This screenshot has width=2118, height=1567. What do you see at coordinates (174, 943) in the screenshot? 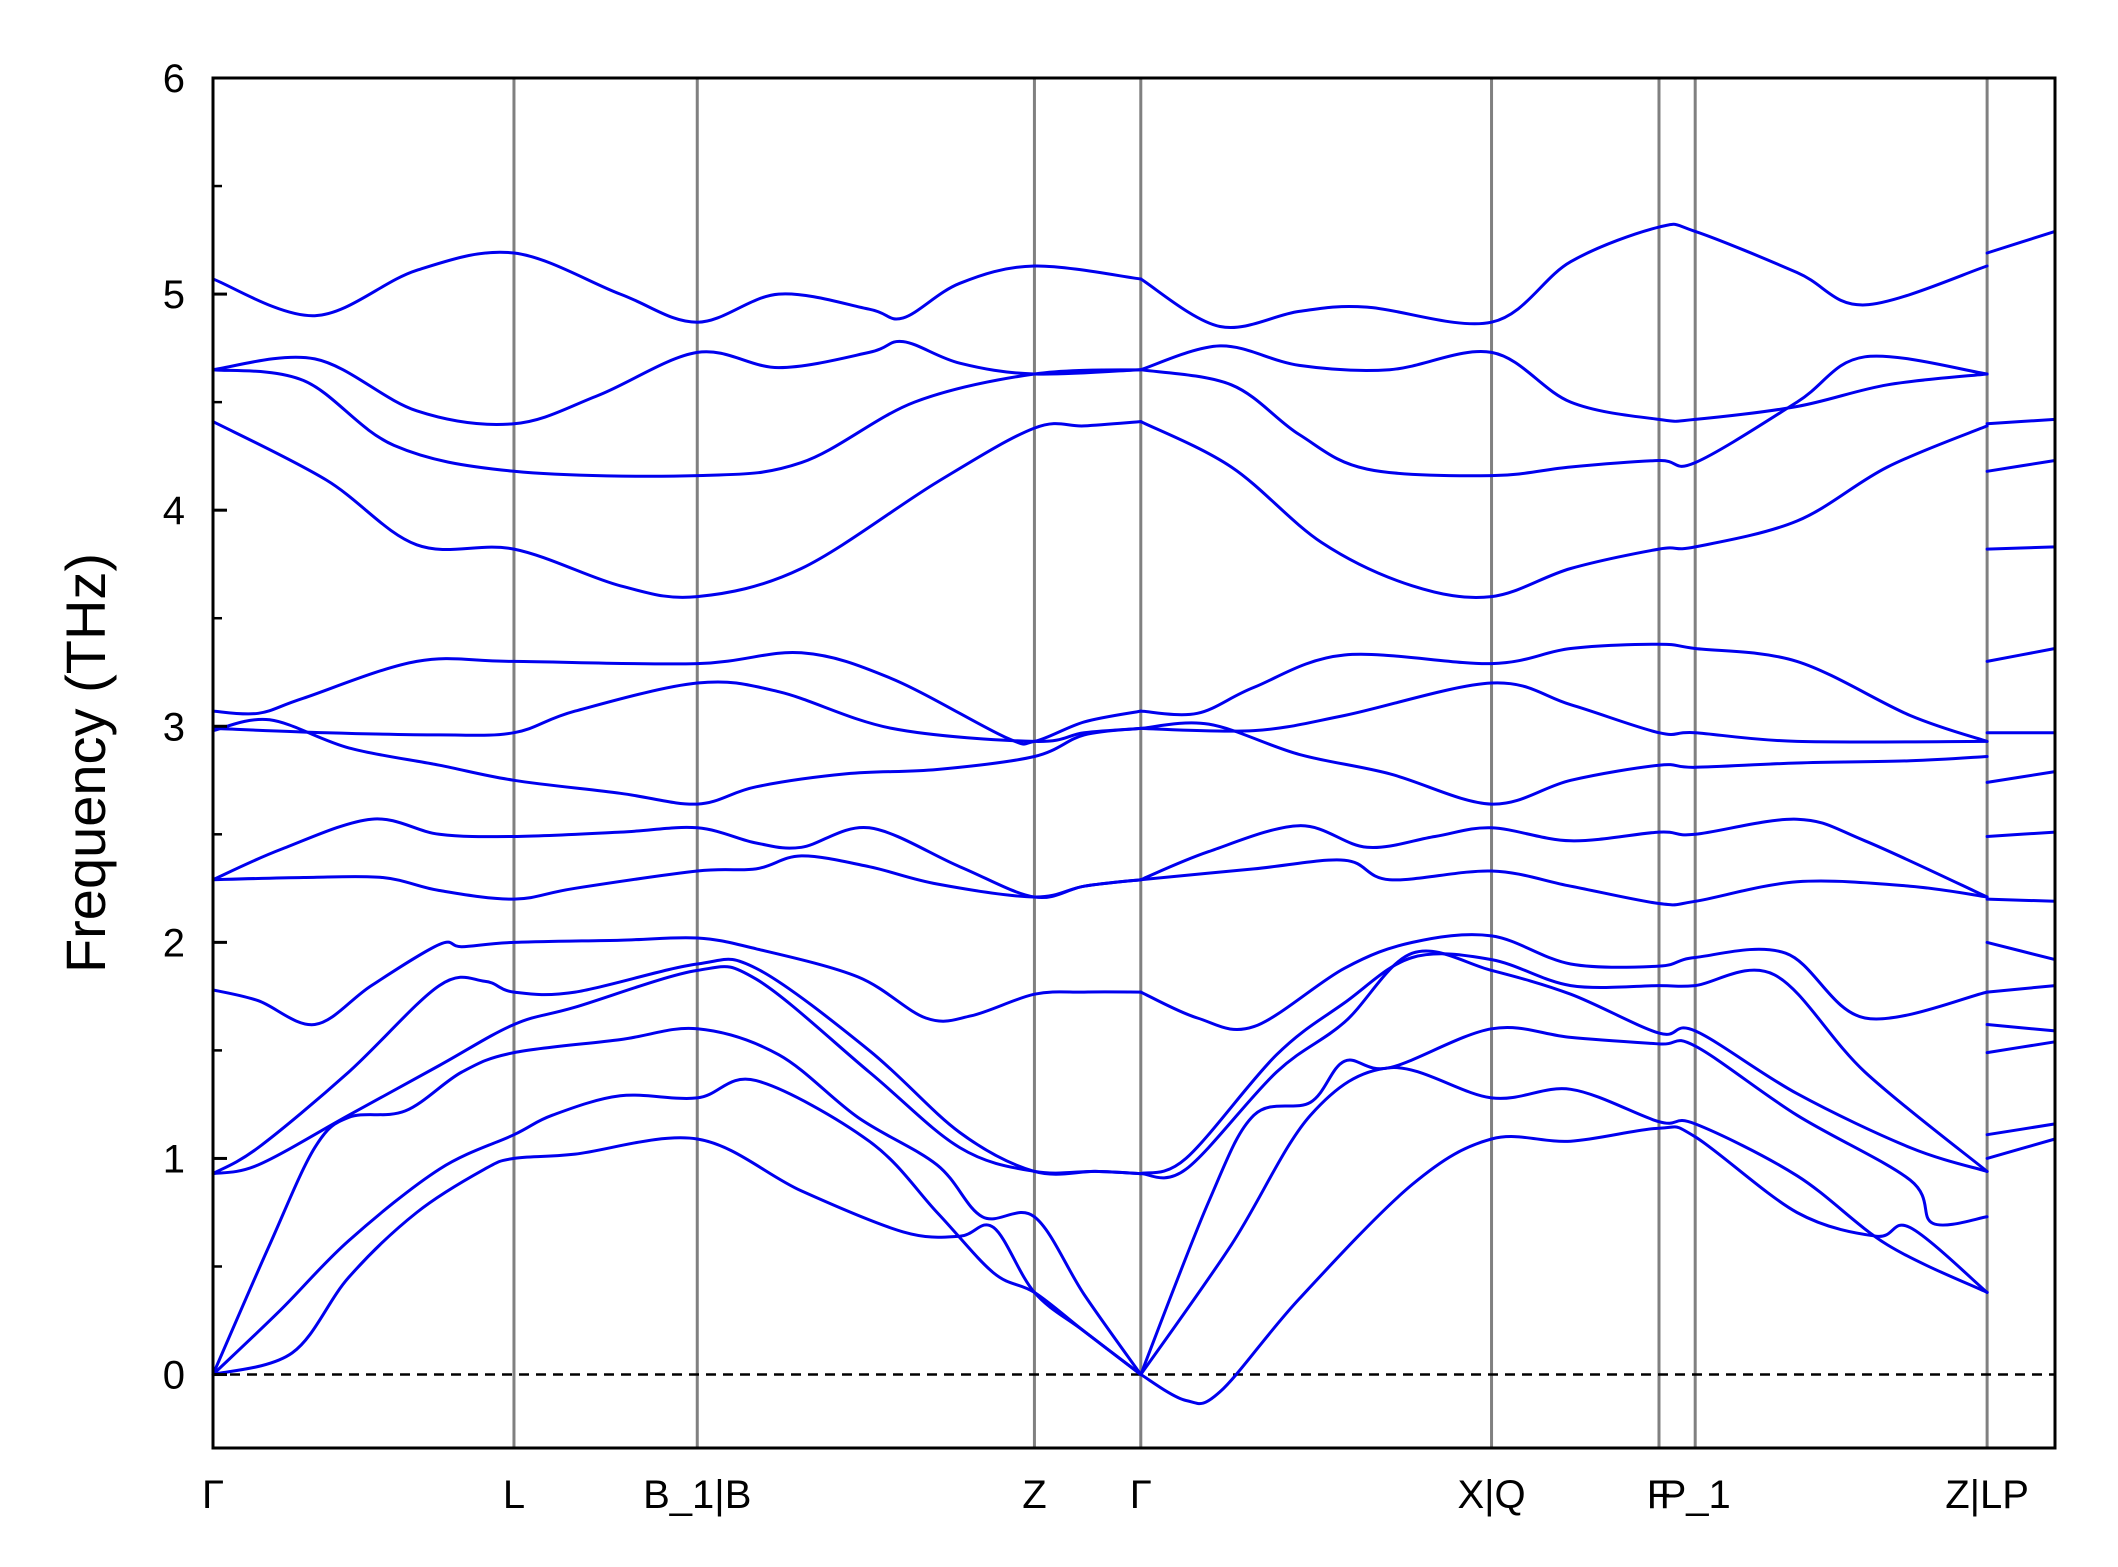
I see `y-tick-label: 2` at bounding box center [174, 943].